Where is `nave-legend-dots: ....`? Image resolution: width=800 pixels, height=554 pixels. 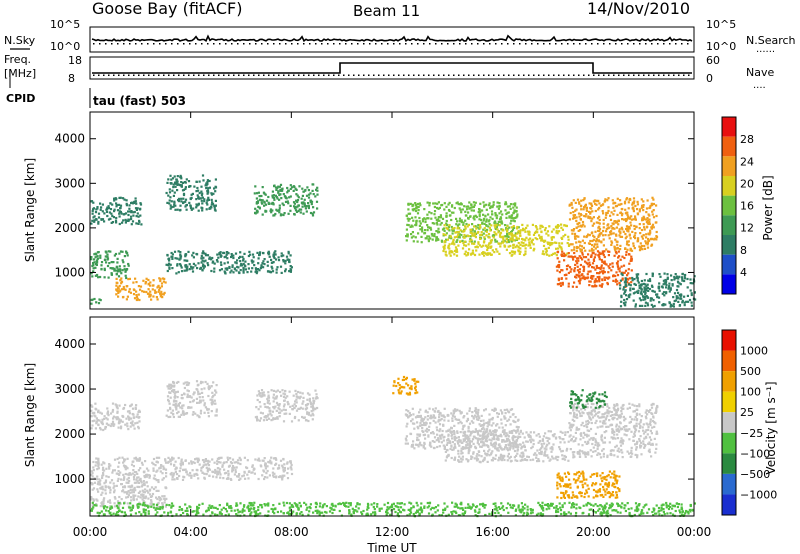 nave-legend-dots: .... is located at coordinates (759, 85).